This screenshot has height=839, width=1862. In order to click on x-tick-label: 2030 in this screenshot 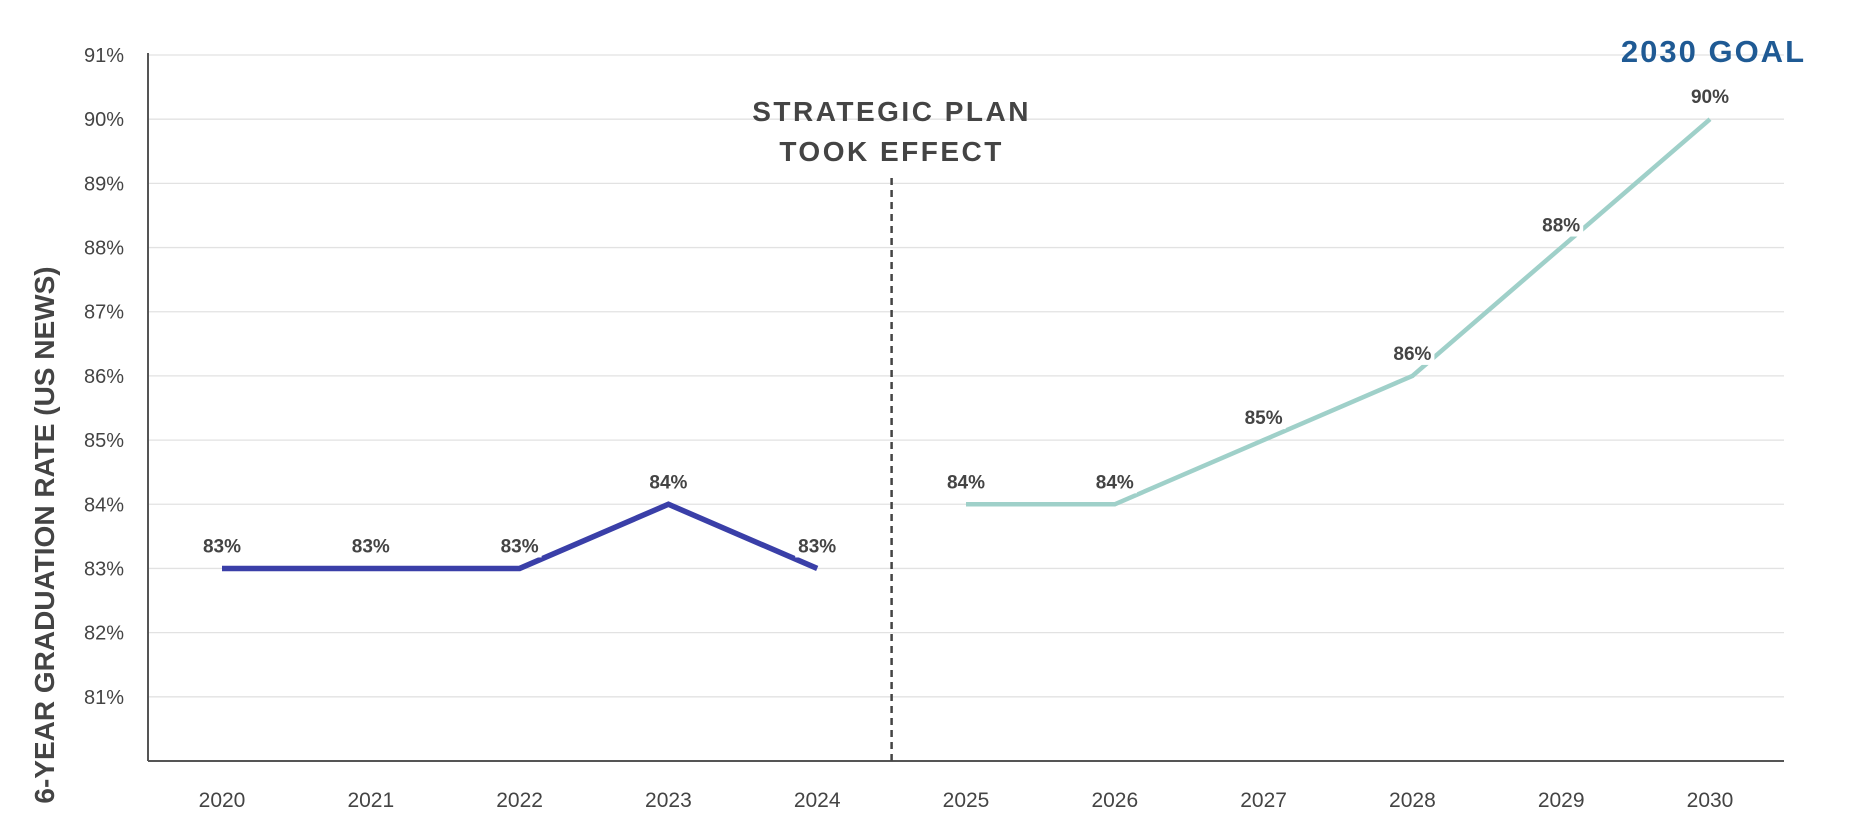, I will do `click(1710, 800)`.